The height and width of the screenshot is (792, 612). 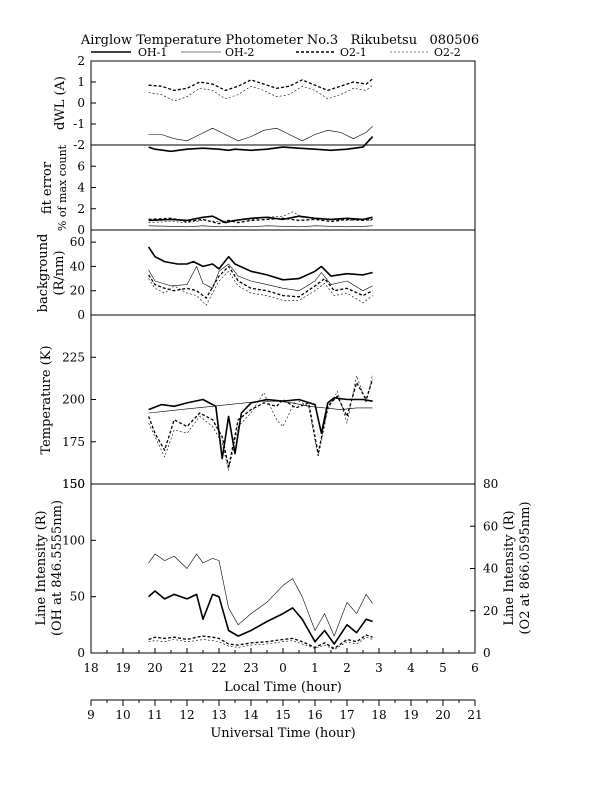 I want to click on x-axis-ut-tick-label: 9, so click(x=91, y=715).